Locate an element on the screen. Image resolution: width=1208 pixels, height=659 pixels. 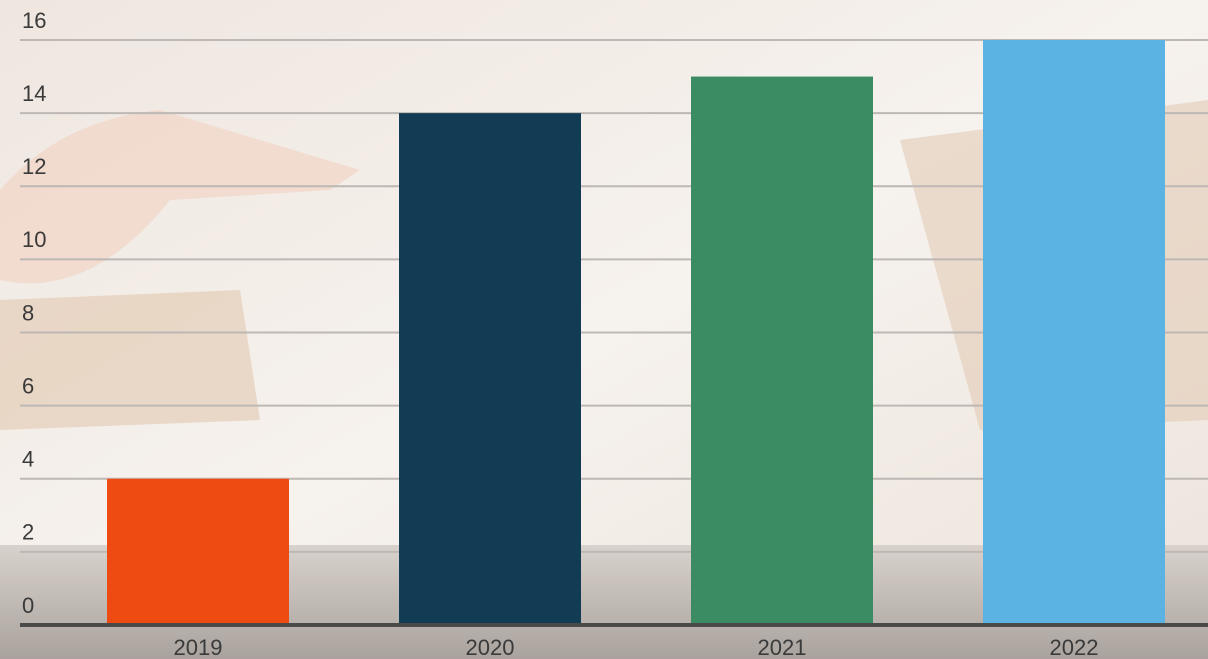
x-tick-label: 2022 is located at coordinates (1074, 647).